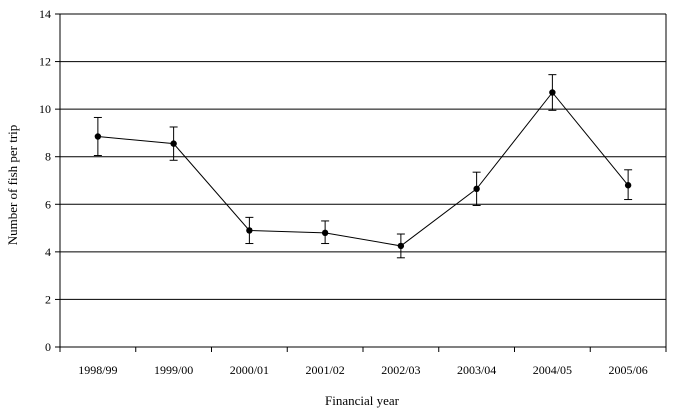  I want to click on x-tick-label: 1998/99, so click(97, 370).